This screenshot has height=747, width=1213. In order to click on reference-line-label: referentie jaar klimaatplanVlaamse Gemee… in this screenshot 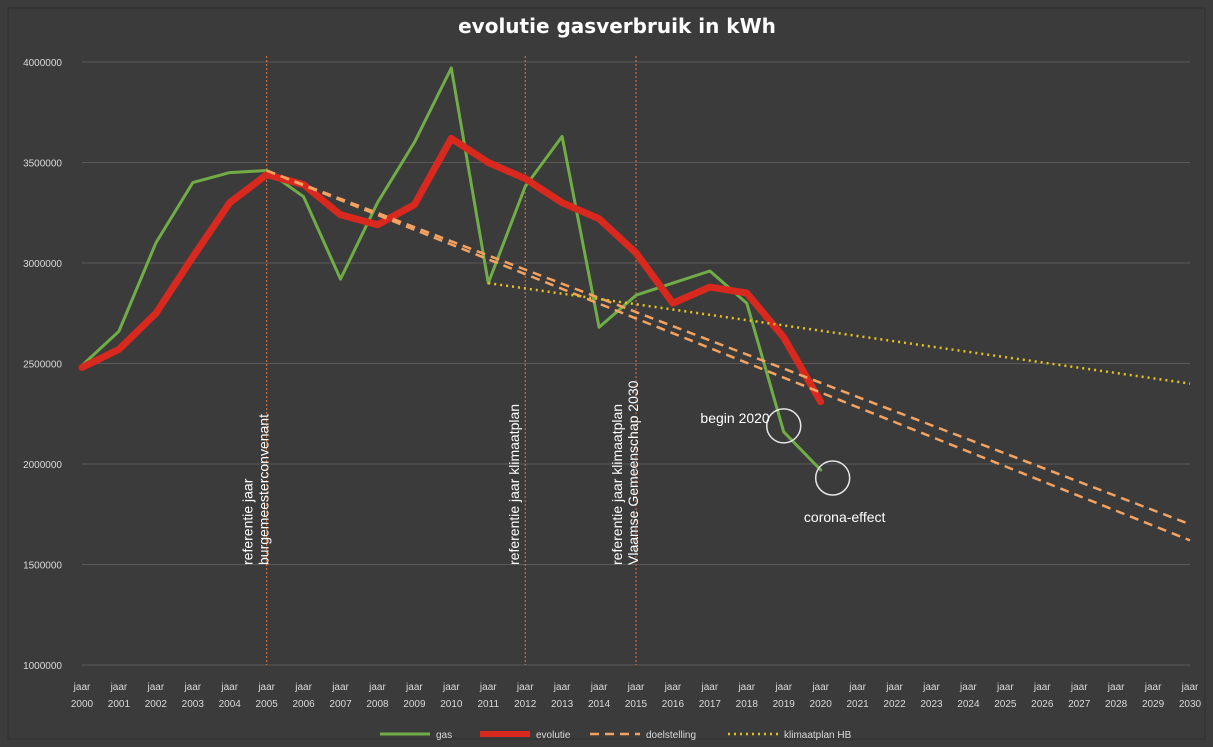, I will do `click(625, 472)`.